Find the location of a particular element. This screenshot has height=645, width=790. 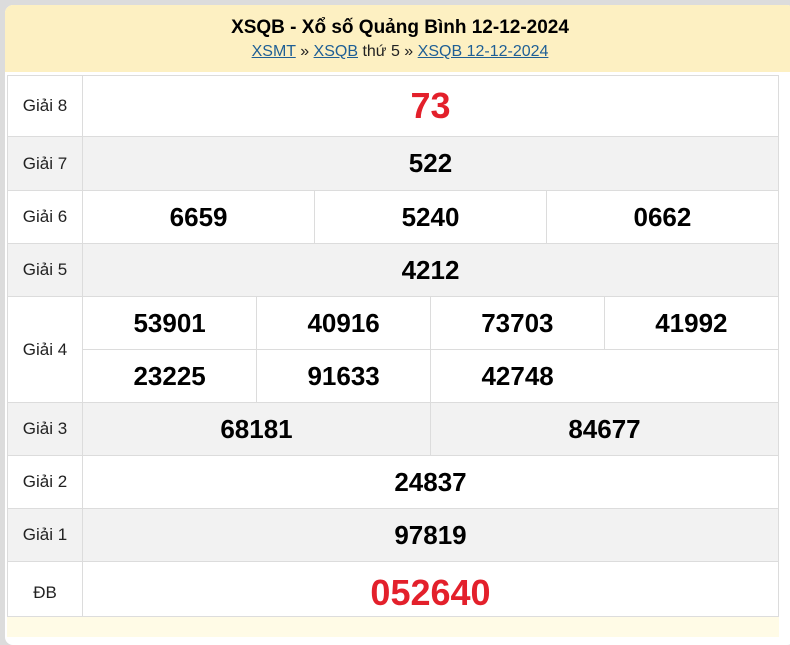

prize-label: Giải 1 is located at coordinates (45, 535).